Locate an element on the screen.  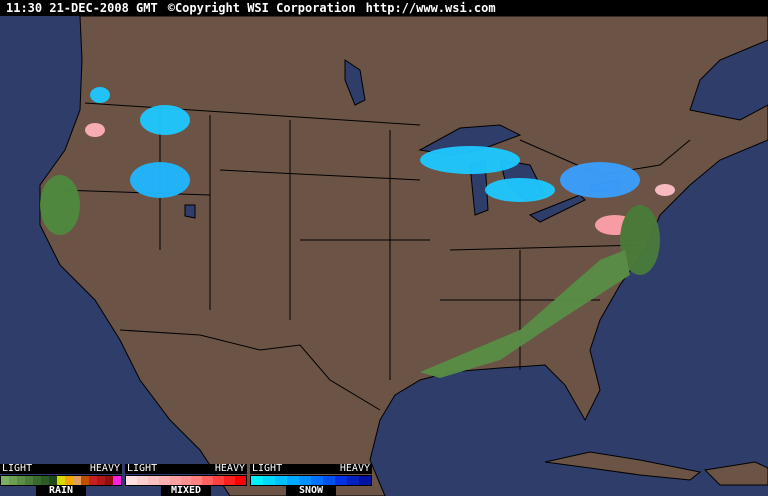
legend-rain: LIGHT HEAVY RAIN is located at coordinates (61, 480).